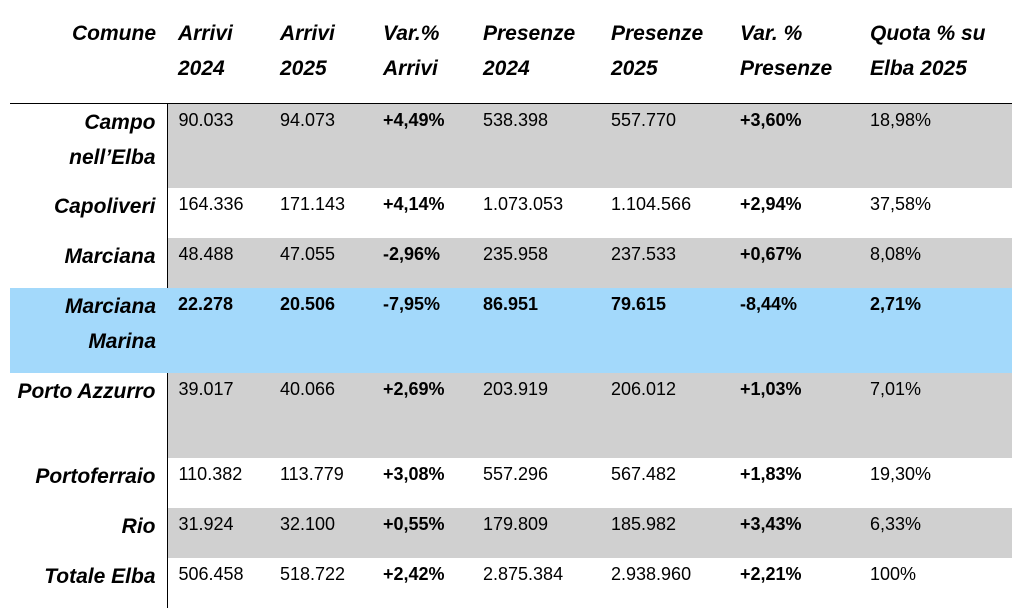 The image size is (1012, 608). I want to click on header-var-presenze: Var. % Presenze, so click(794, 52).